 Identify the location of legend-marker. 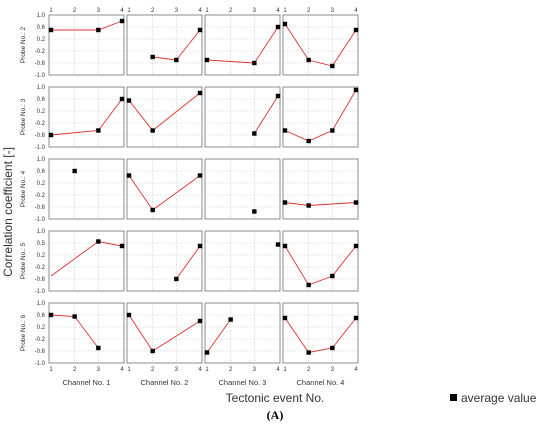
(453, 397).